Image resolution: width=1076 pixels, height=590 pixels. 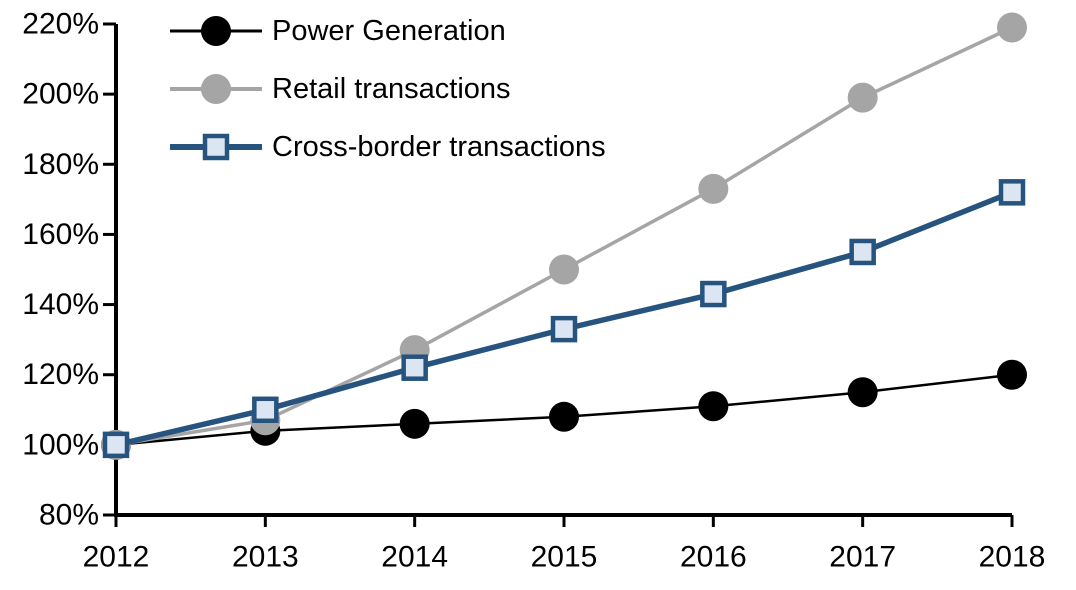 I want to click on legend-item-cross-border-transactions: Cross-border transactions, so click(x=388, y=147).